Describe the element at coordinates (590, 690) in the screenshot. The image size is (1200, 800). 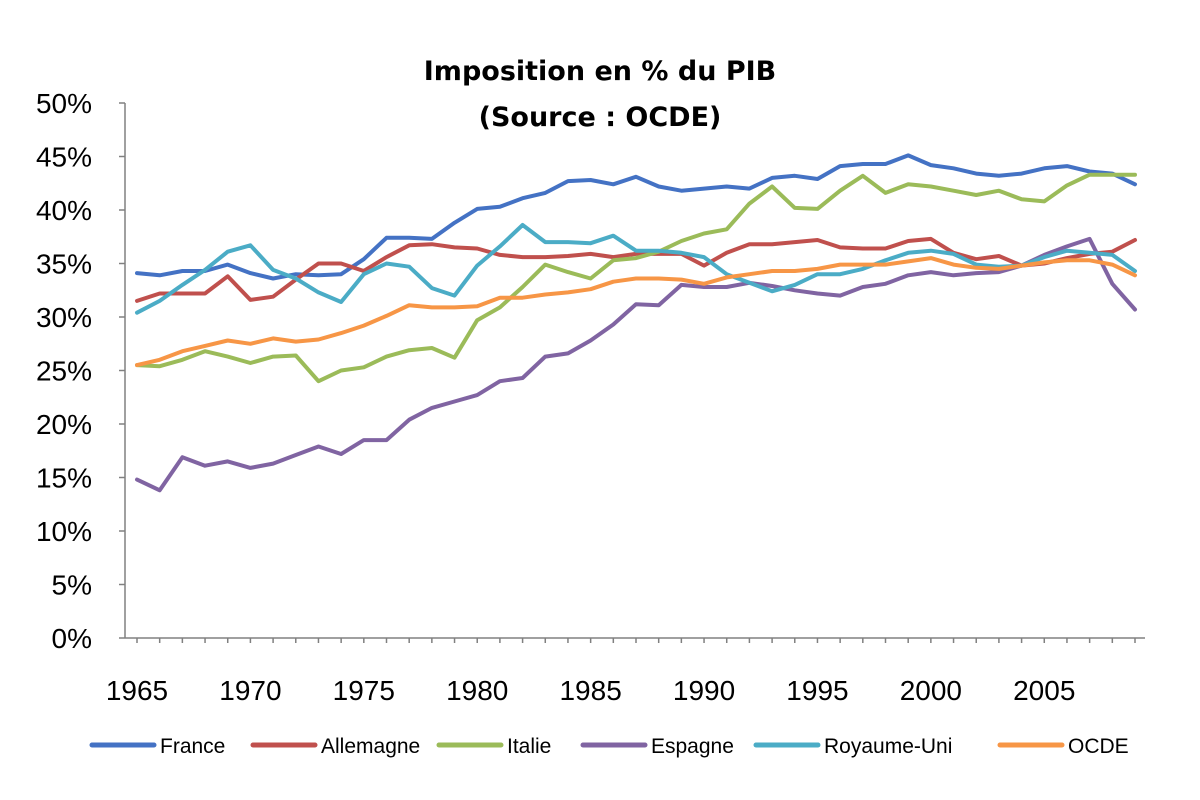
I see `x-tick-label: 1985` at that location.